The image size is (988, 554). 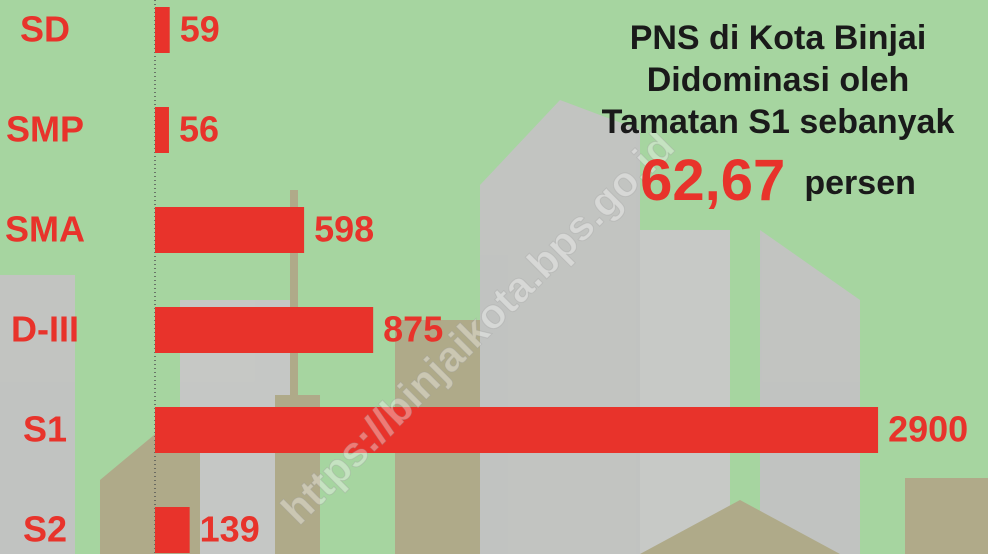 What do you see at coordinates (344, 229) in the screenshot?
I see `value-label: 598` at bounding box center [344, 229].